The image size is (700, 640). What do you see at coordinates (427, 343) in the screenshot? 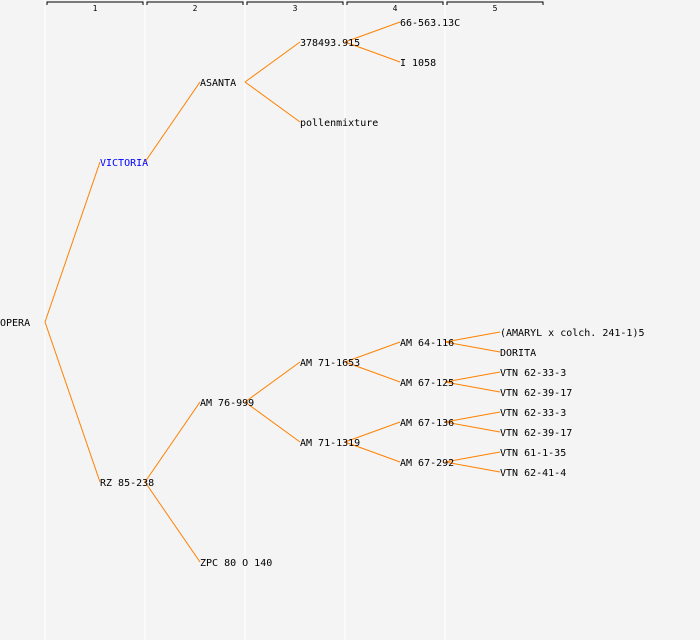
I see `pedigree-node: AM 64-116` at bounding box center [427, 343].